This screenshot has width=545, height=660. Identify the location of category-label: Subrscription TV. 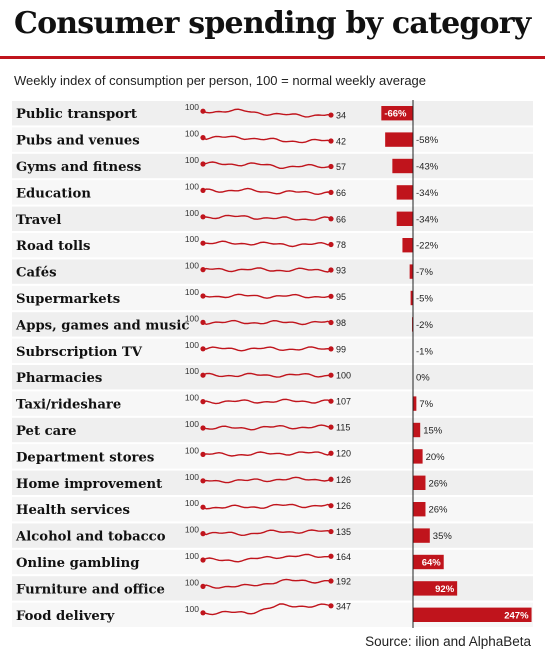
(79, 352).